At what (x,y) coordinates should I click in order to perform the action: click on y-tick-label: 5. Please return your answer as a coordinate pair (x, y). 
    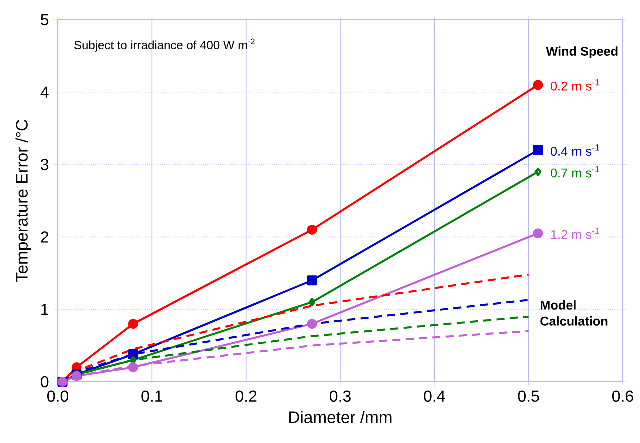
    Looking at the image, I should click on (45, 20).